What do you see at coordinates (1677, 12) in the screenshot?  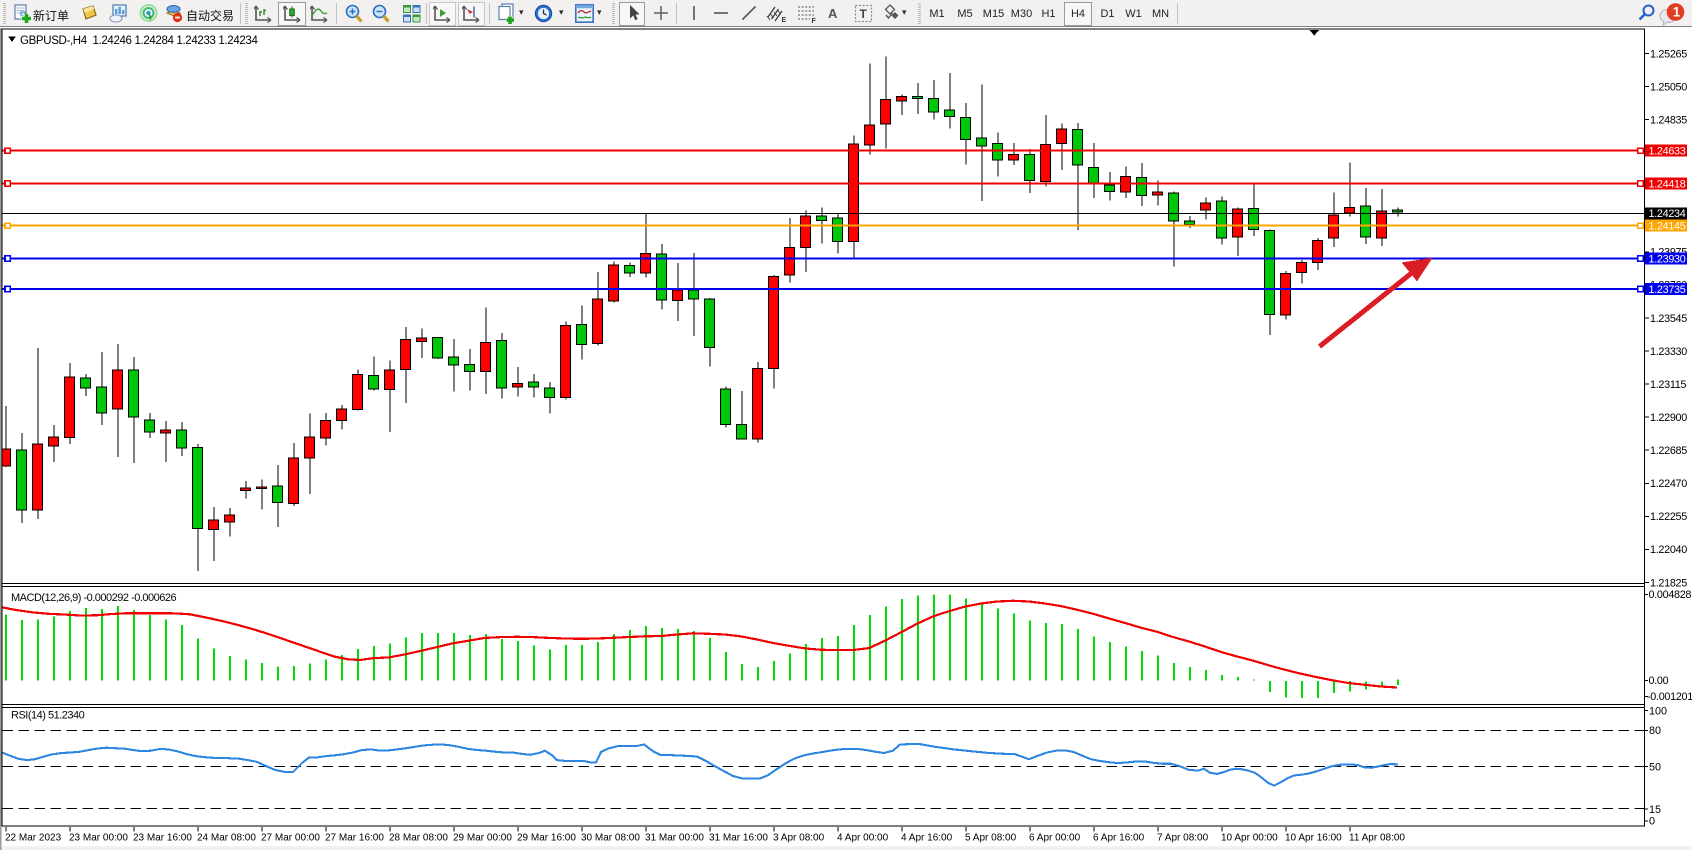 I see `svg-text: 1` at bounding box center [1677, 12].